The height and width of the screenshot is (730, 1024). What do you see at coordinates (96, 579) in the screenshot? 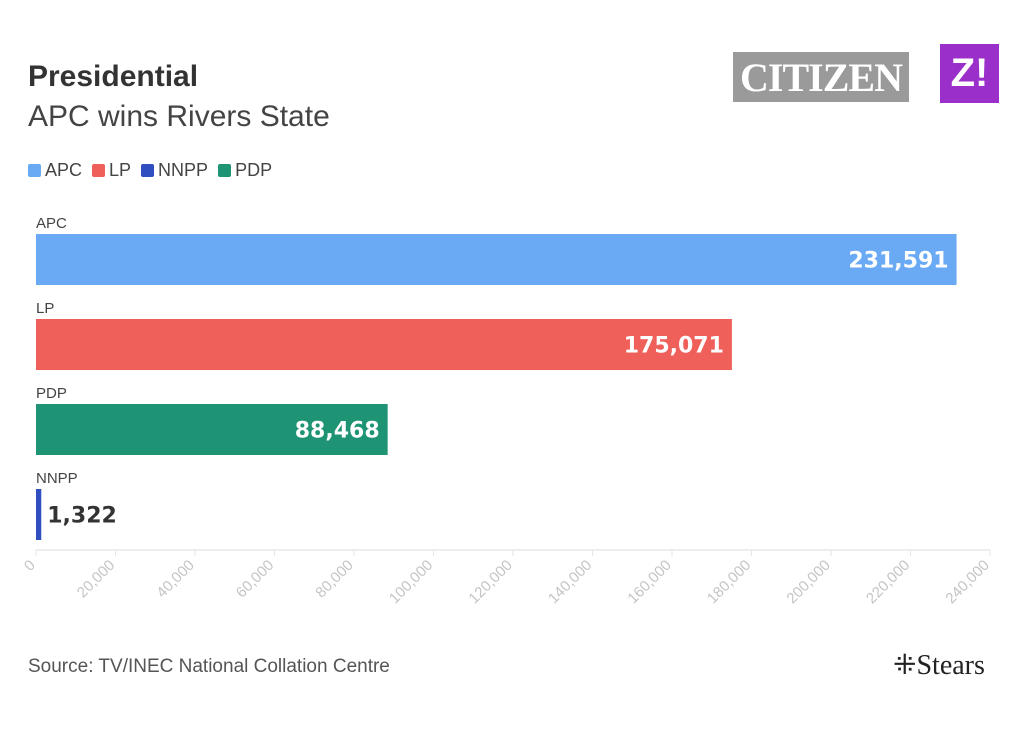
I see `x-tick-label: 20,000` at bounding box center [96, 579].